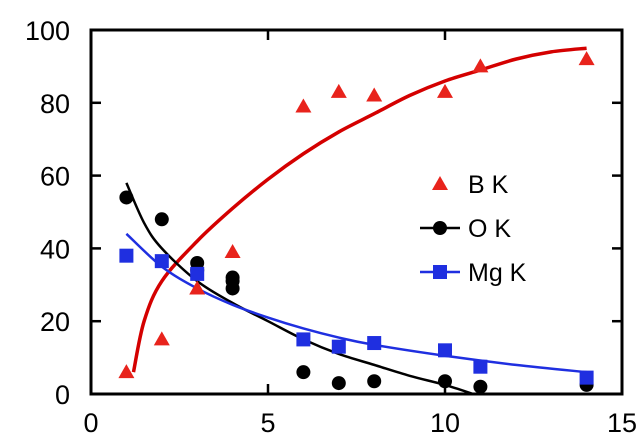  What do you see at coordinates (497, 273) in the screenshot?
I see `legend-label: Mg K` at bounding box center [497, 273].